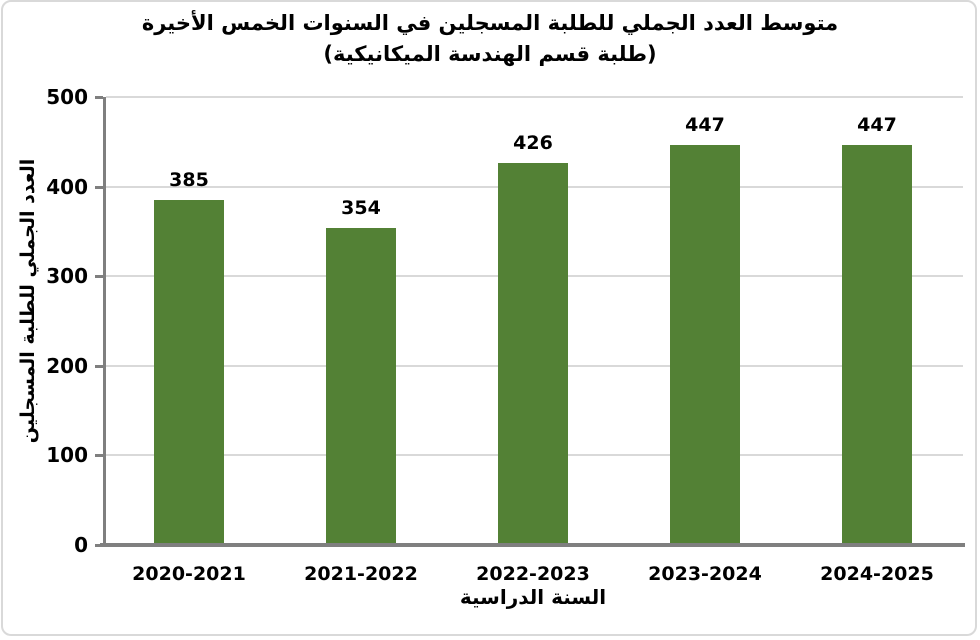 The width and height of the screenshot is (980, 640). I want to click on bar-value-label: 354, so click(361, 207).